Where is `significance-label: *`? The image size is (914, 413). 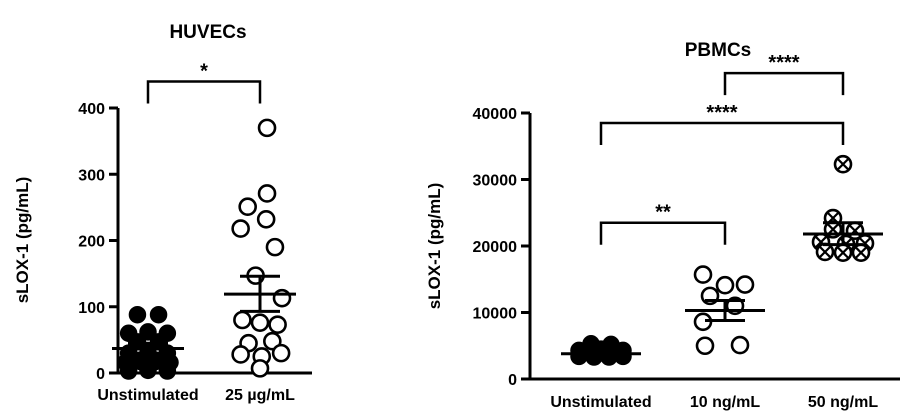 significance-label: * is located at coordinates (204, 72).